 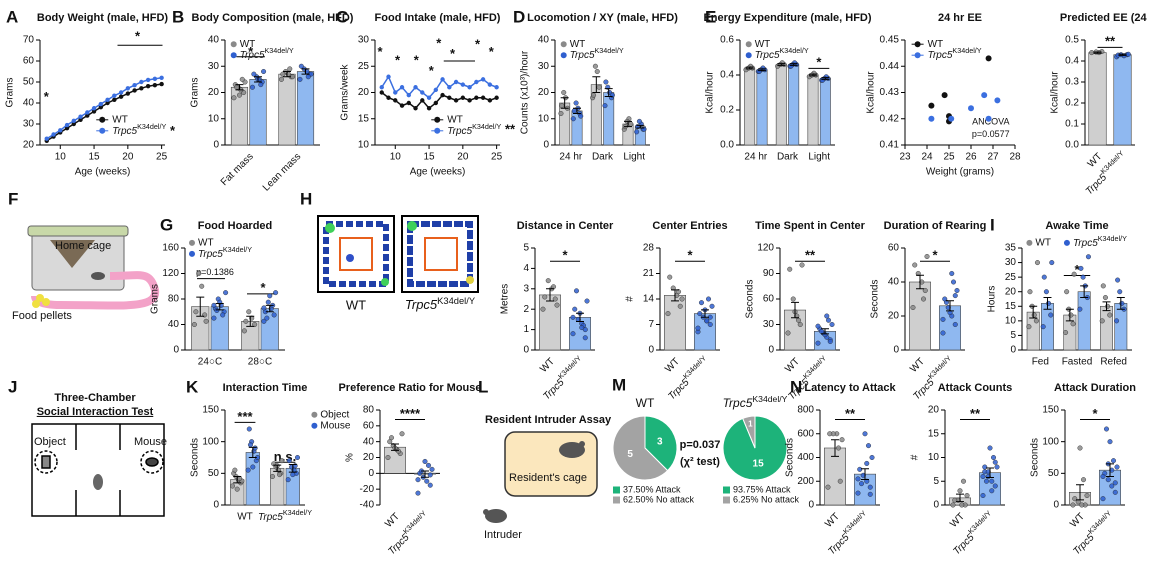 I want to click on bar, so click(x=813, y=110).